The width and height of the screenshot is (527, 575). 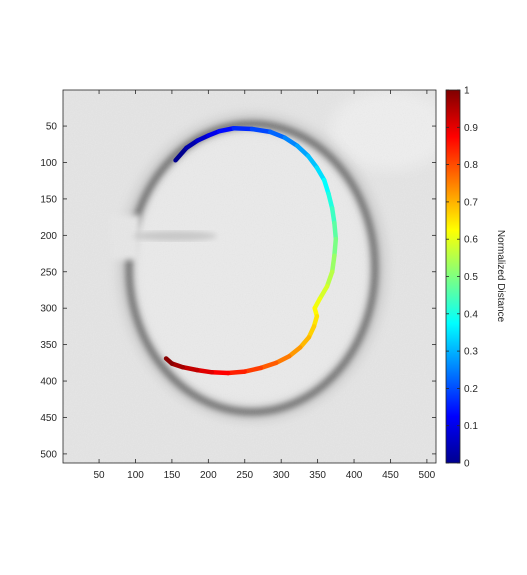 I want to click on y-tick-label: 150, so click(x=48, y=199).